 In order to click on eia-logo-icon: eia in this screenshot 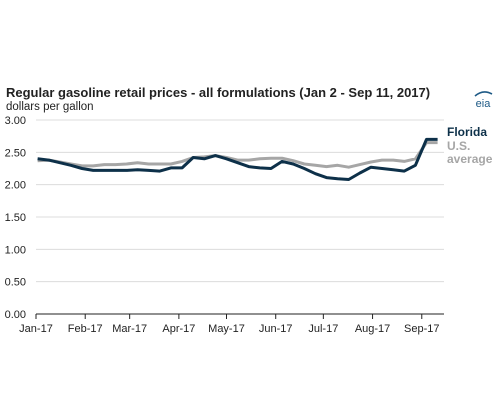, I will do `click(483, 100)`.